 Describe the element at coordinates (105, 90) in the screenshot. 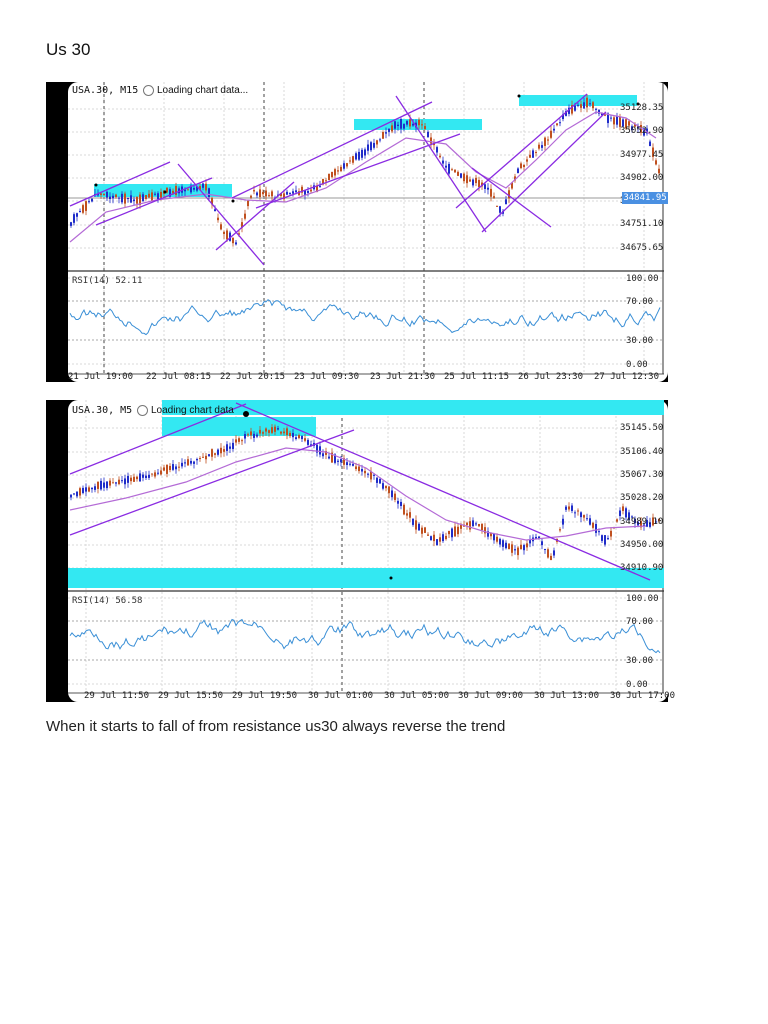

I see `symbol-label: USA.30, M15` at that location.